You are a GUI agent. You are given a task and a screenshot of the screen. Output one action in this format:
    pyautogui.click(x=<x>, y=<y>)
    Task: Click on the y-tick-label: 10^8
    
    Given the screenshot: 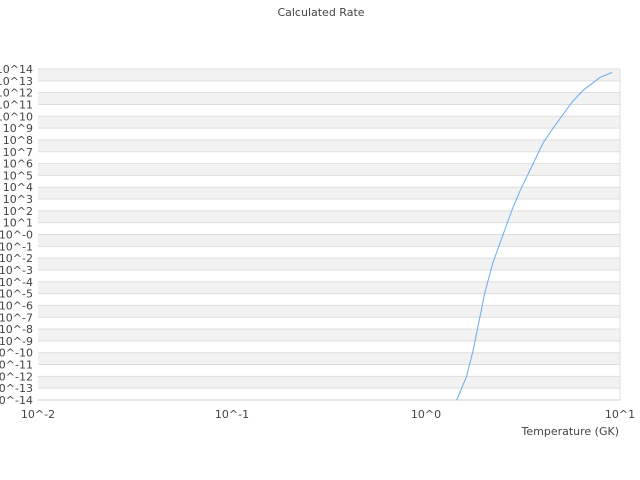 What is the action you would take?
    pyautogui.click(x=18, y=140)
    